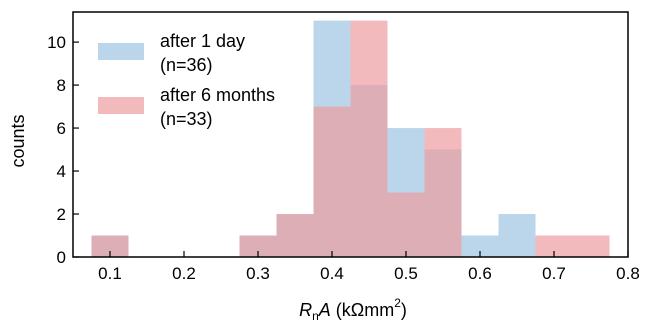  I want to click on y-tick-label: 6, so click(61, 128).